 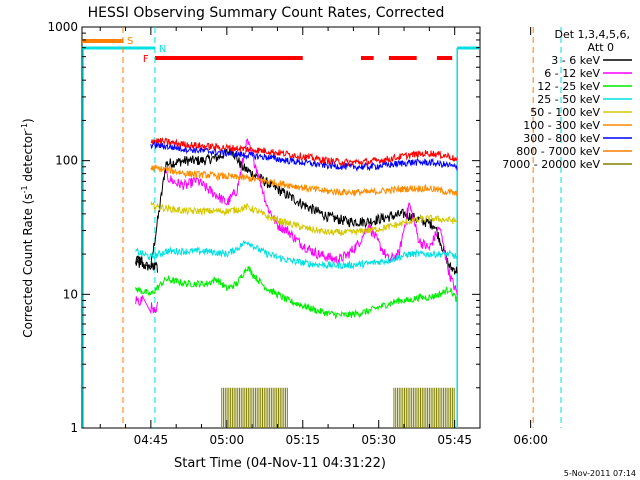 I want to click on legend-entry-label: 6 - 12 keV, so click(x=572, y=73).